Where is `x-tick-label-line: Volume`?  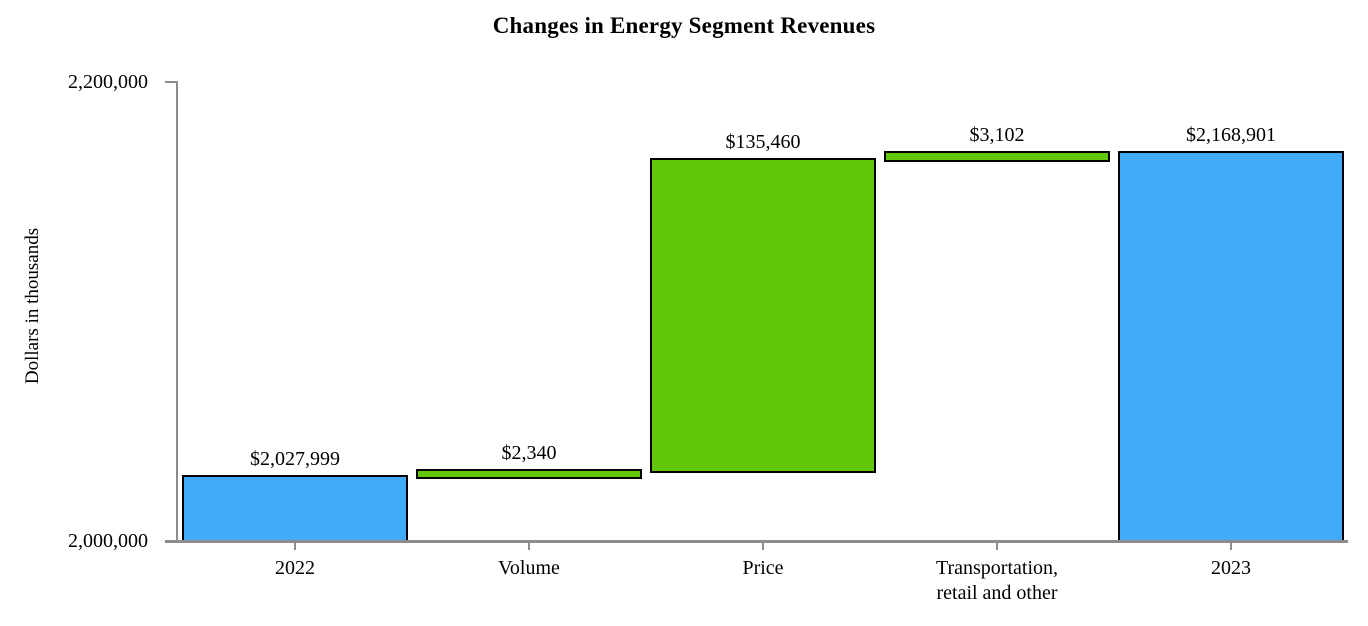
x-tick-label-line: Volume is located at coordinates (529, 568).